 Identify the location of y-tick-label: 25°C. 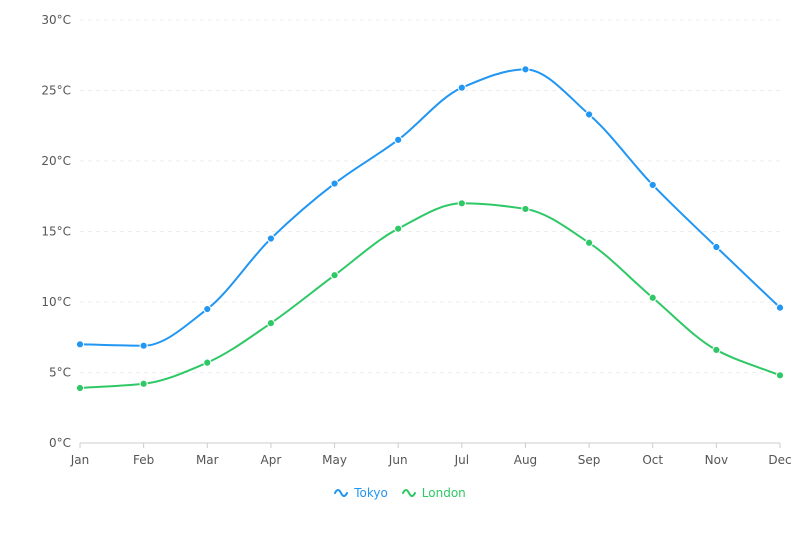
(56, 91).